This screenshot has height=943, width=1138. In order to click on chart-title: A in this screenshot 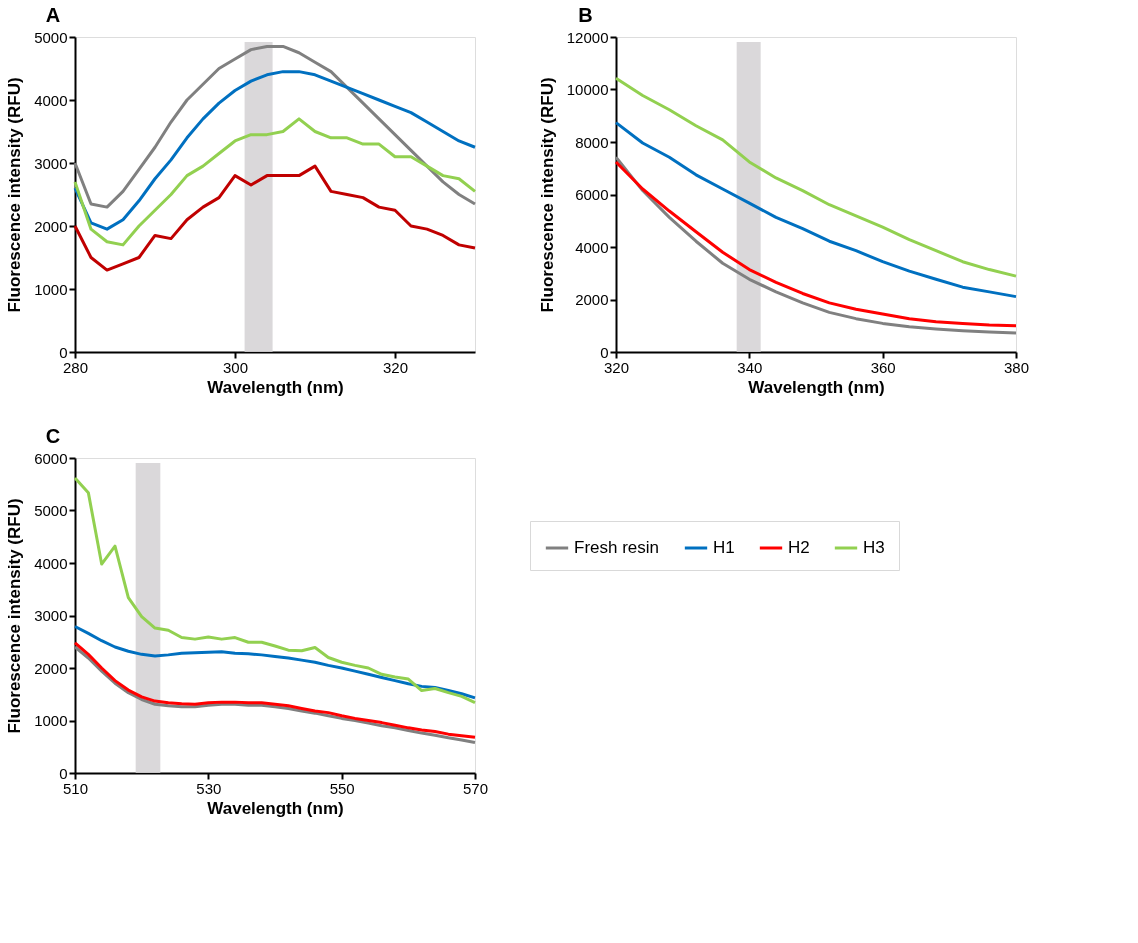, I will do `click(53, 15)`.